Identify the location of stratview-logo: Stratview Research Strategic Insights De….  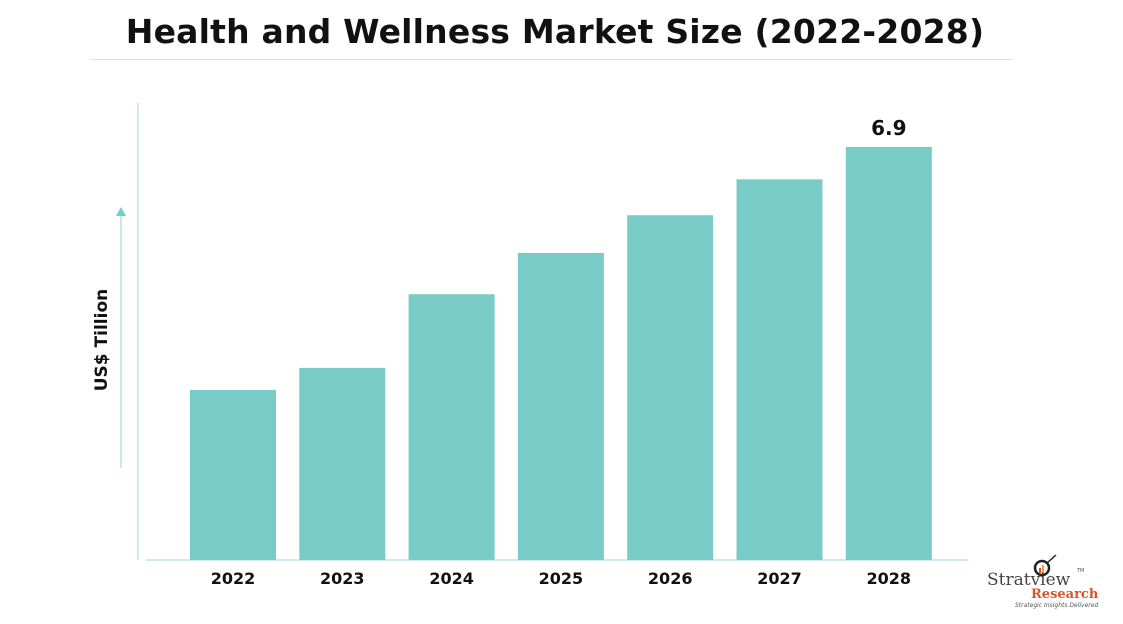
(1042, 583).